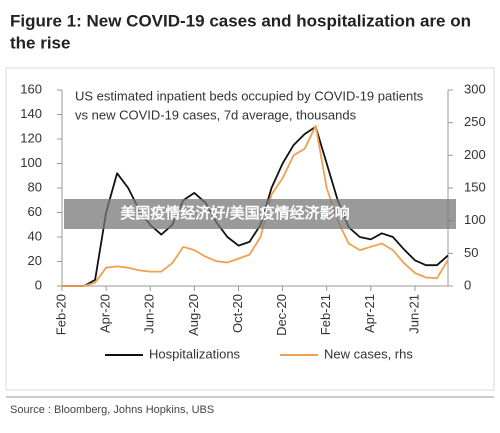 The width and height of the screenshot is (500, 433). I want to click on x-tick-label: Aug-20, so click(193, 315).